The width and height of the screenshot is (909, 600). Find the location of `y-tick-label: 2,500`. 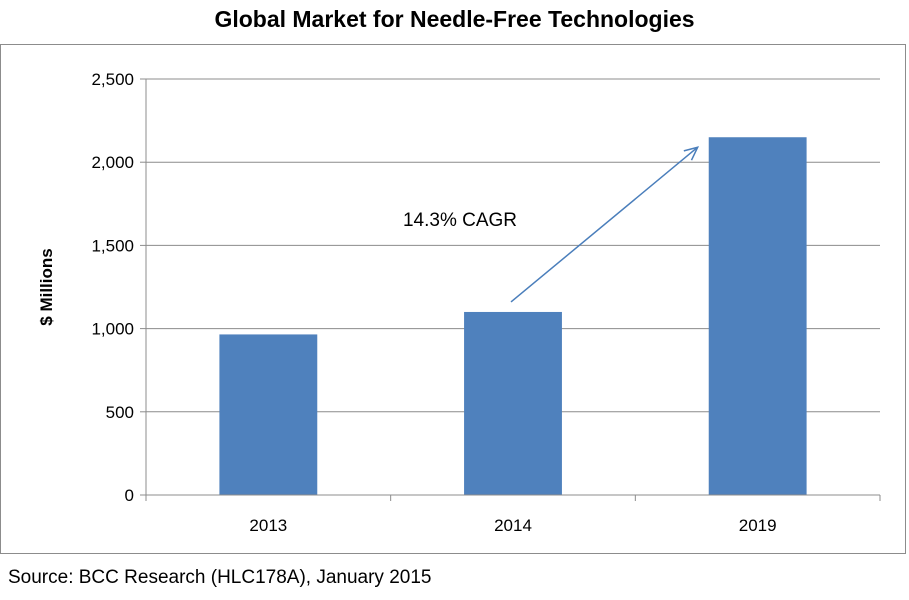

y-tick-label: 2,500 is located at coordinates (112, 79).